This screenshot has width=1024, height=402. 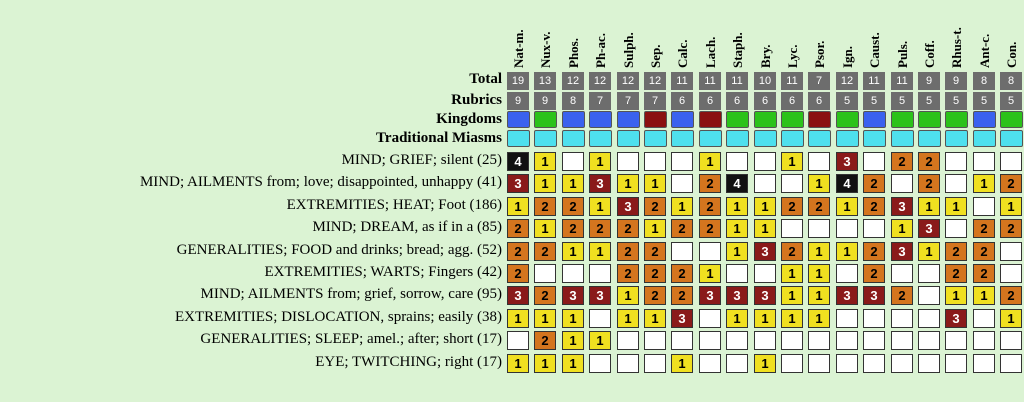 What do you see at coordinates (766, 51) in the screenshot?
I see `column-header: Bry.` at bounding box center [766, 51].